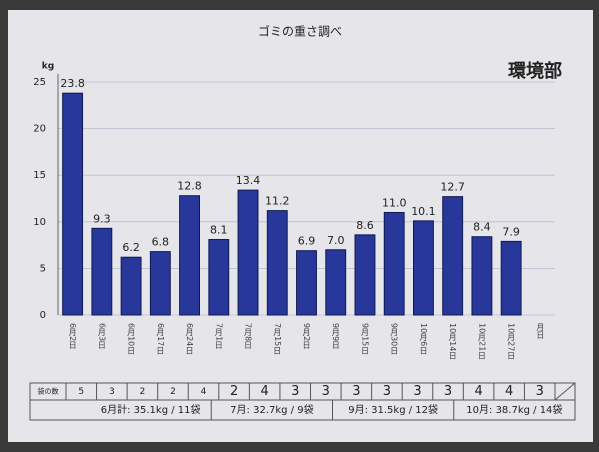 This screenshot has height=452, width=599. Describe the element at coordinates (189, 186) in the screenshot. I see `value-label: 12.8` at that location.